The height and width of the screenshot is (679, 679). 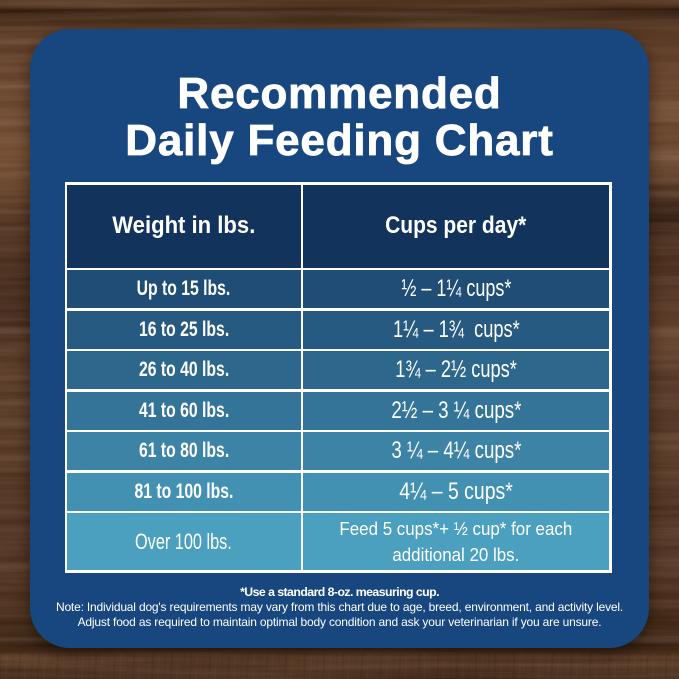 I want to click on weight-cell: 61 to 80 lbs., so click(x=184, y=451).